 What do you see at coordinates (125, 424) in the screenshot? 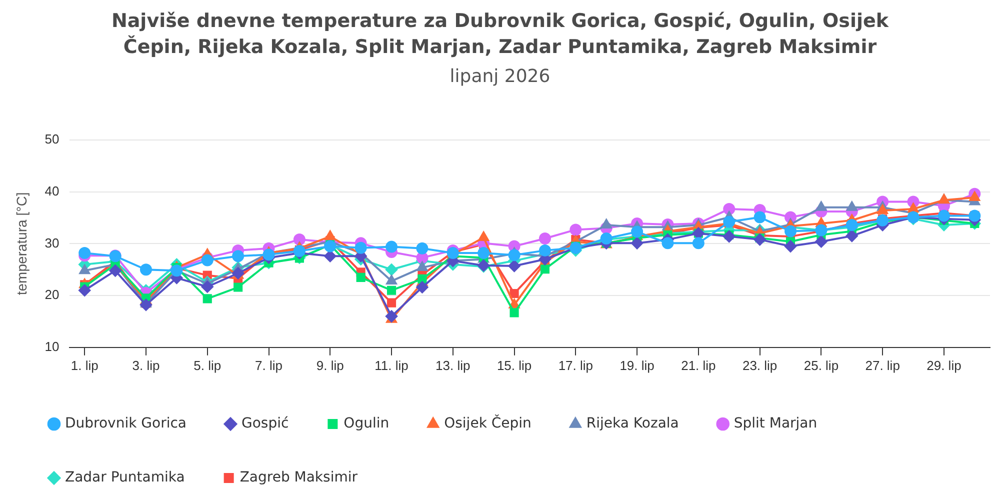
I see `legend-label: Dubrovnik Gorica` at bounding box center [125, 424].